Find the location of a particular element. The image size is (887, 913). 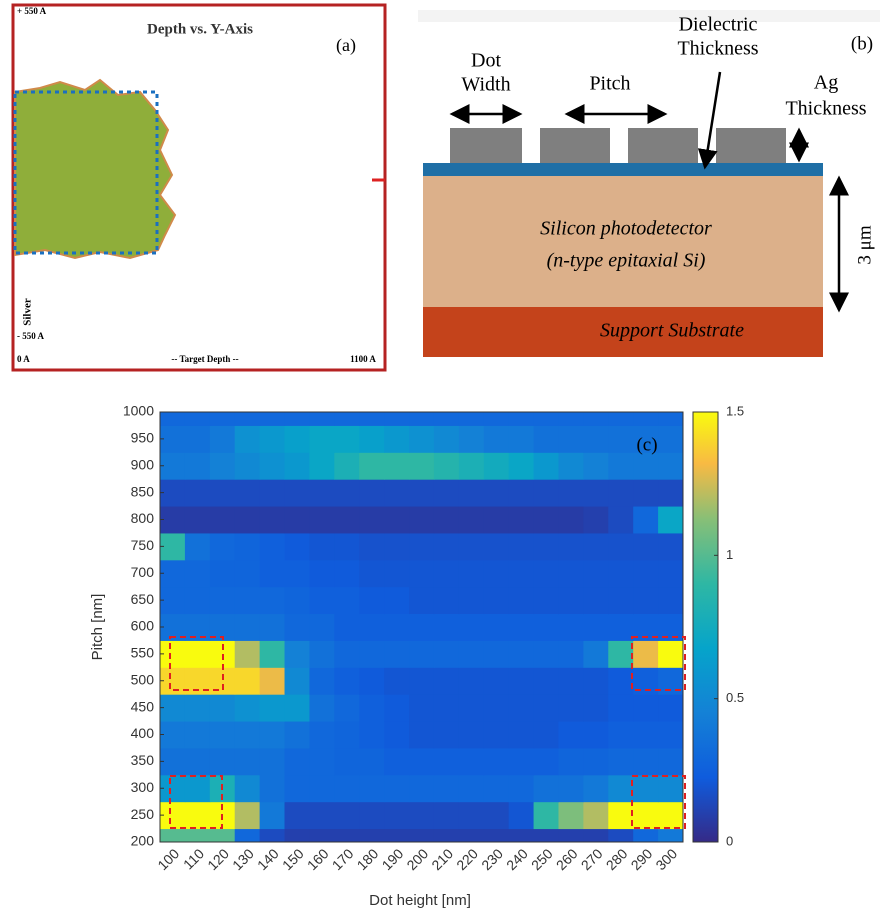

y-tick-label: 900 is located at coordinates (143, 464).